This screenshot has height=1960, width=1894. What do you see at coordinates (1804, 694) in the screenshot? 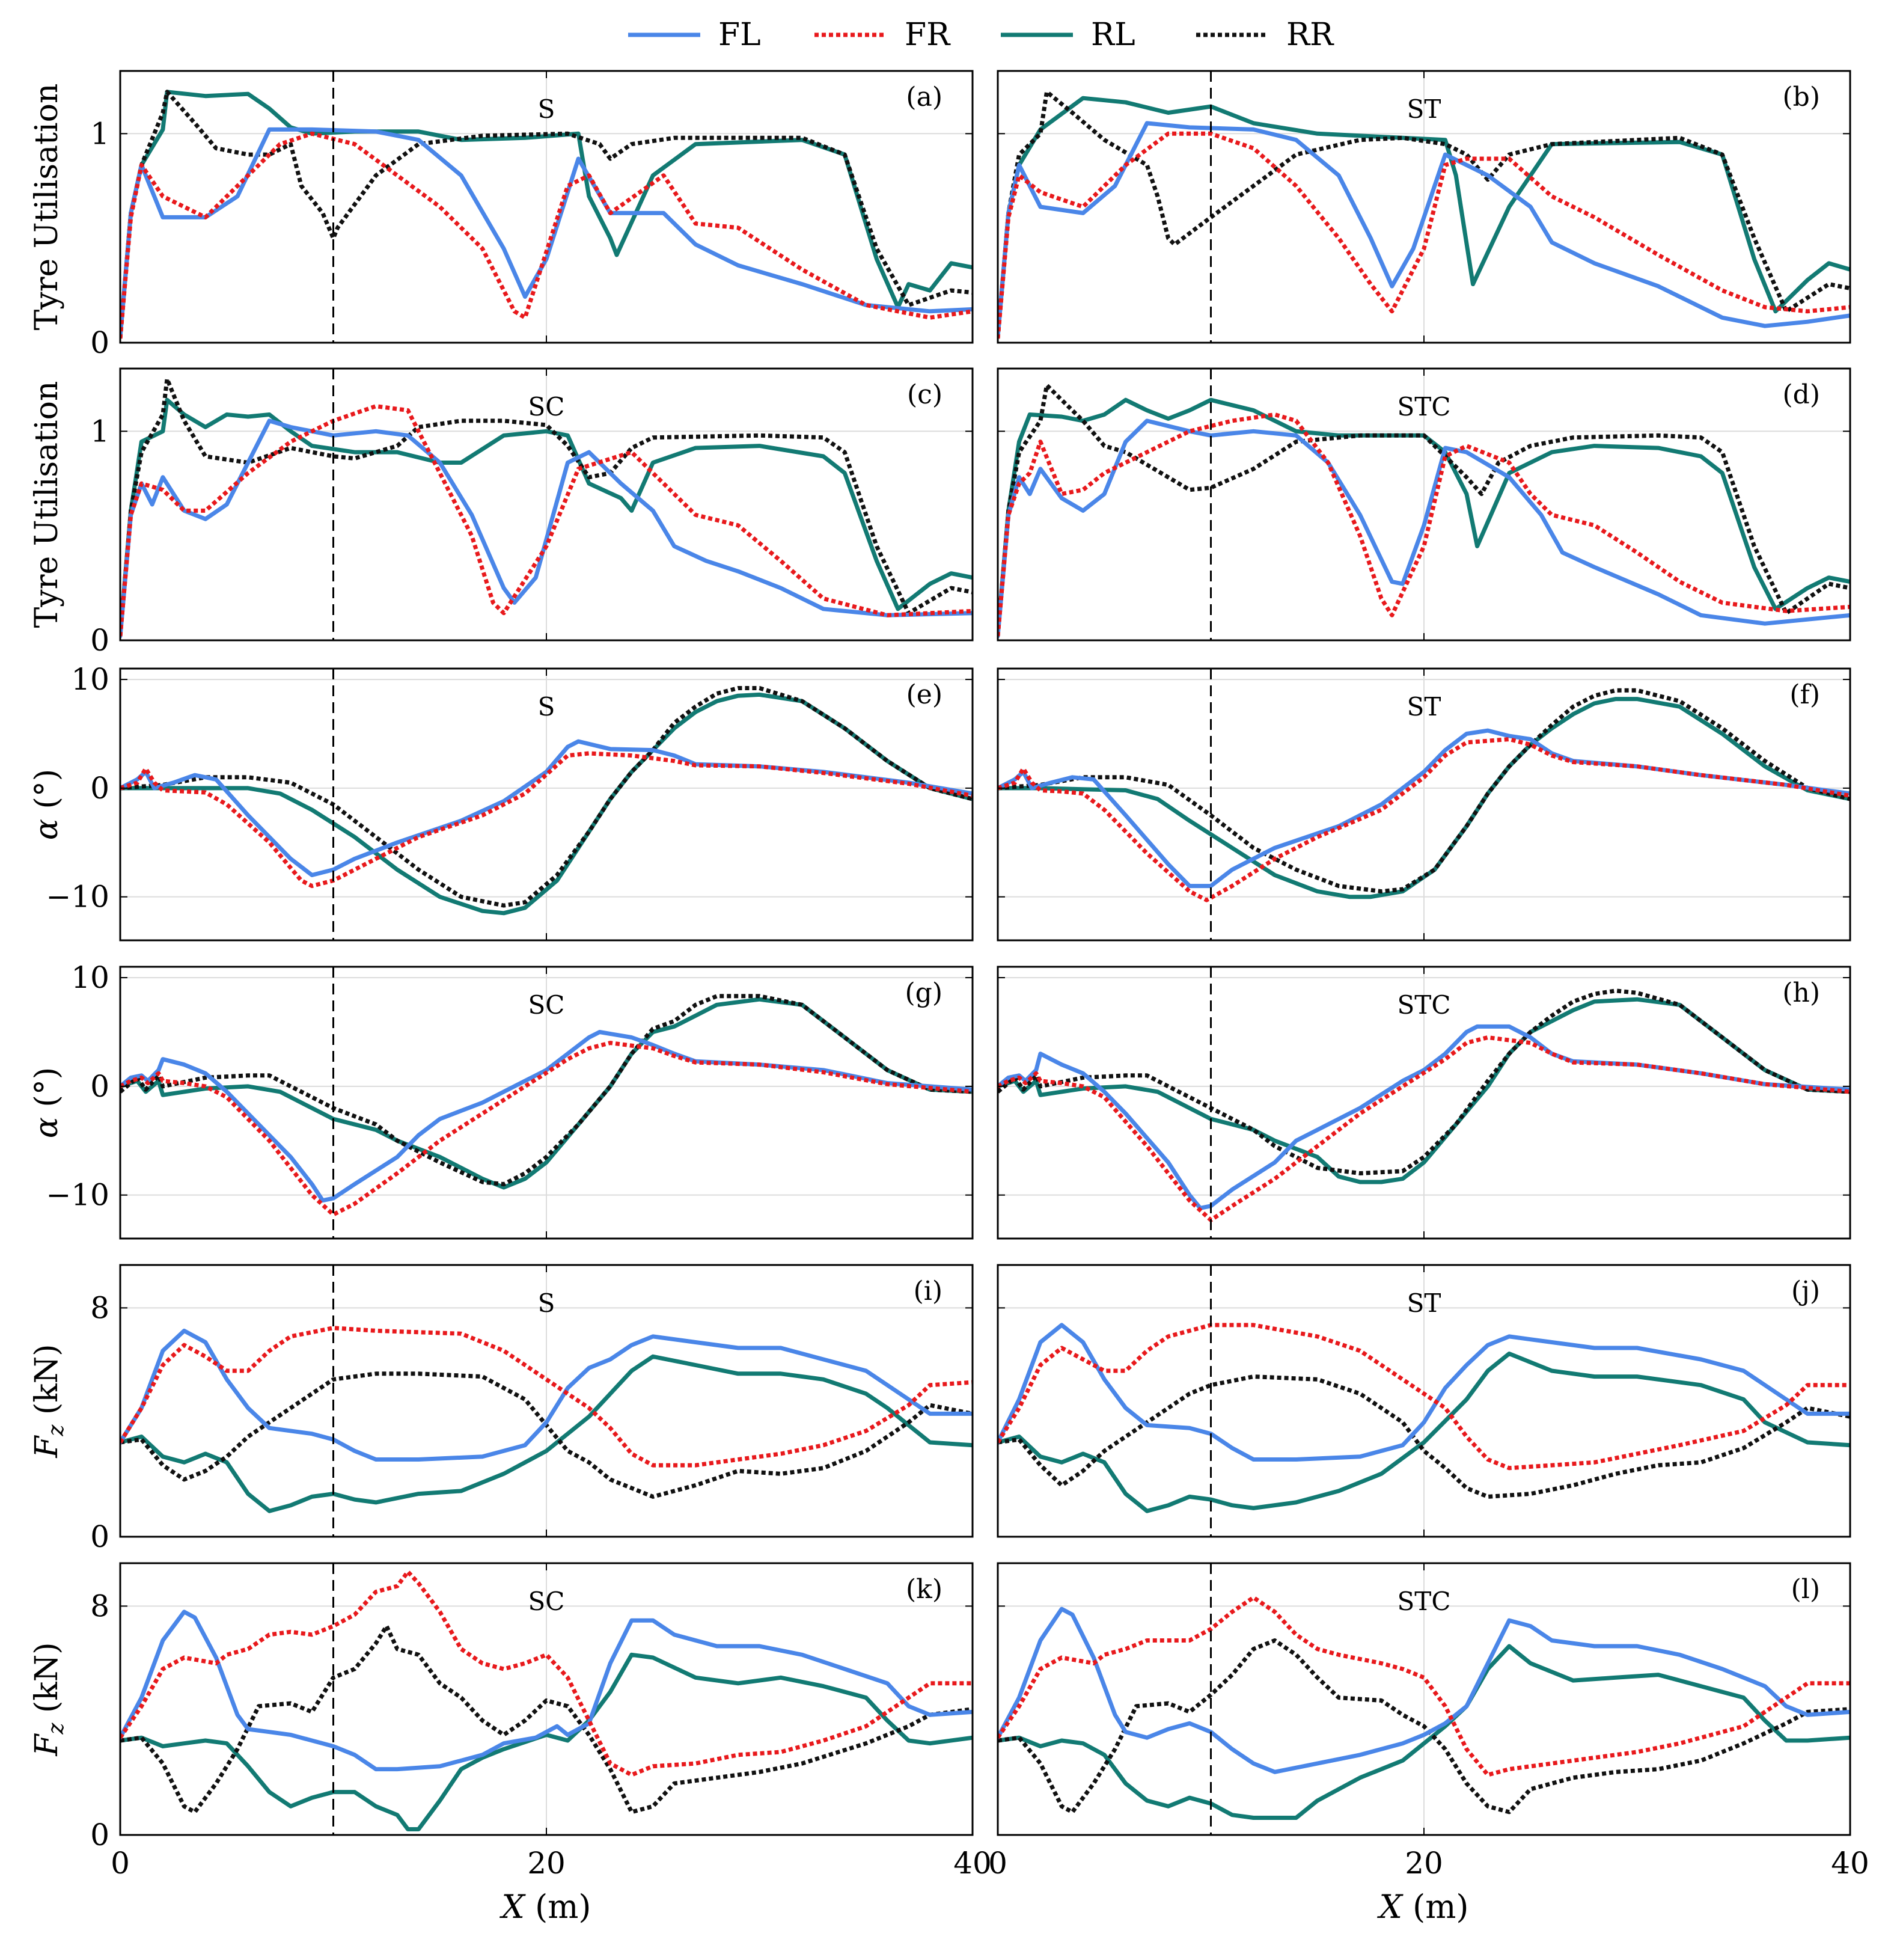
I see `panel-tag: (f)` at bounding box center [1804, 694].